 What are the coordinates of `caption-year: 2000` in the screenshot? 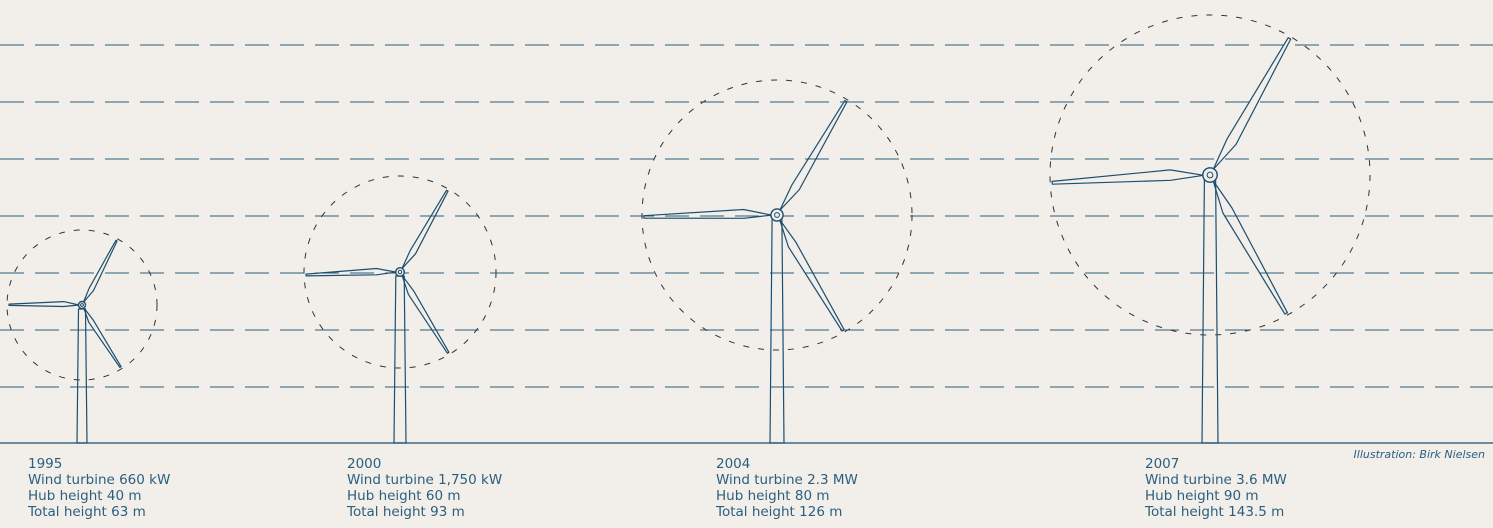 It's located at (364, 464).